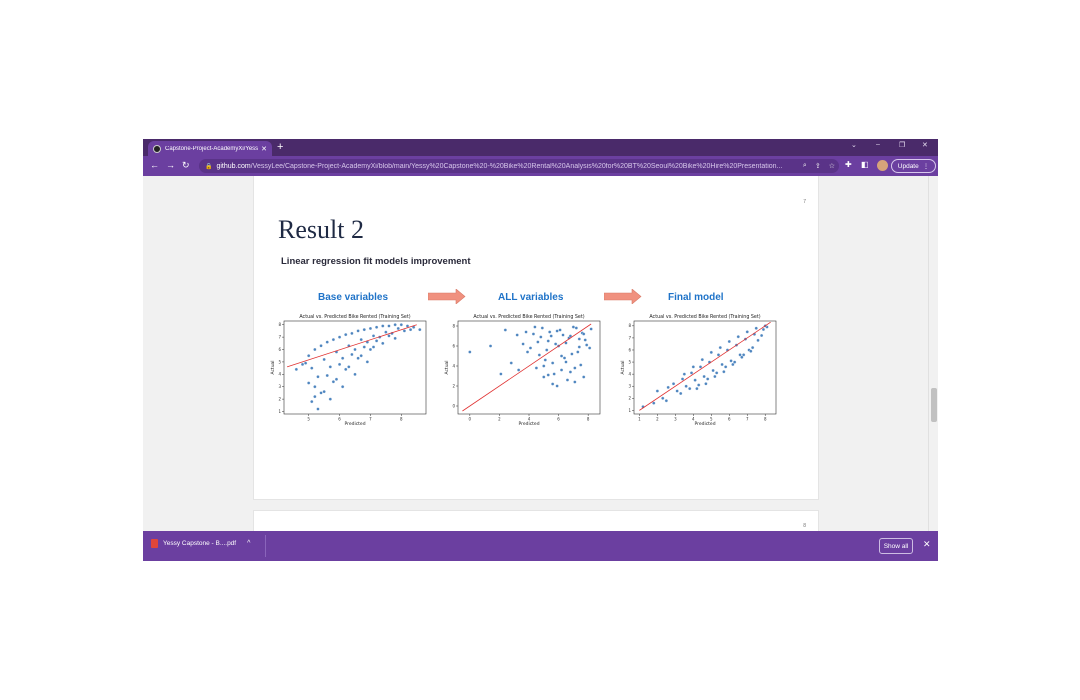  Describe the element at coordinates (926, 166) in the screenshot. I see `menu-icon: ⋮` at that location.